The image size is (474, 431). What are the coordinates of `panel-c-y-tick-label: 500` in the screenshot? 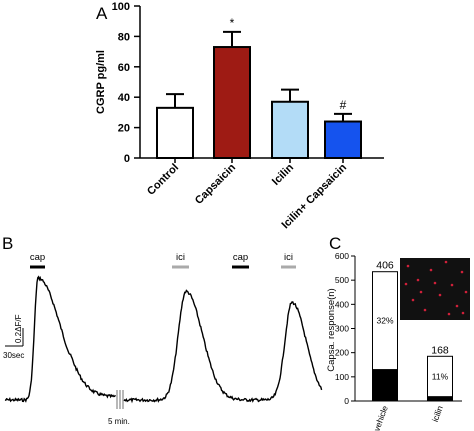 It's located at (342, 280).